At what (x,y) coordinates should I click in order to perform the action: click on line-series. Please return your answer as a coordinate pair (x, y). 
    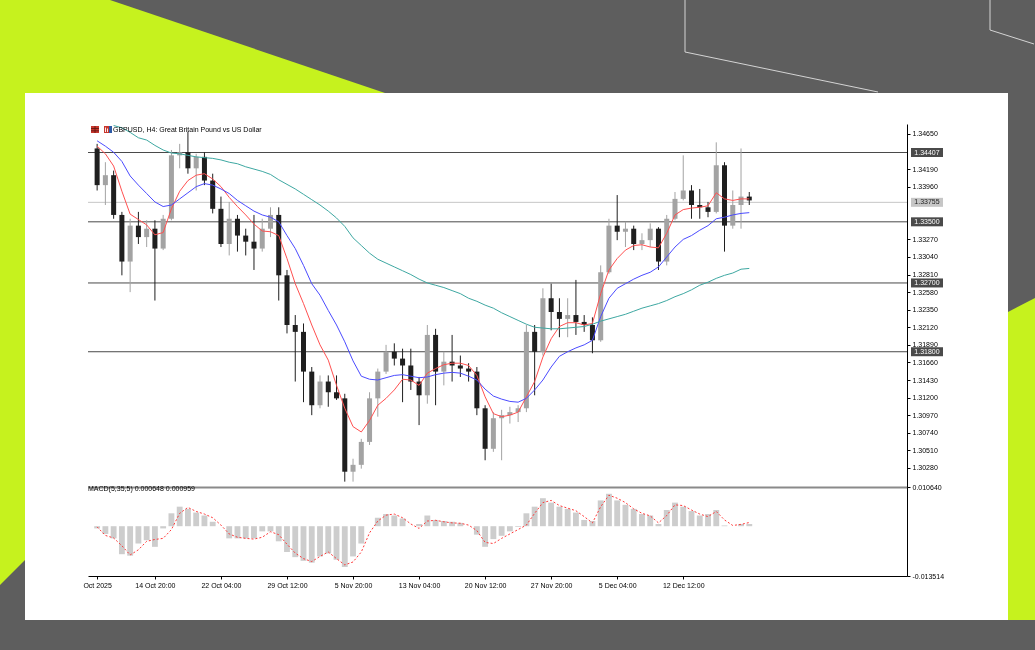
    Looking at the image, I should click on (423, 530).